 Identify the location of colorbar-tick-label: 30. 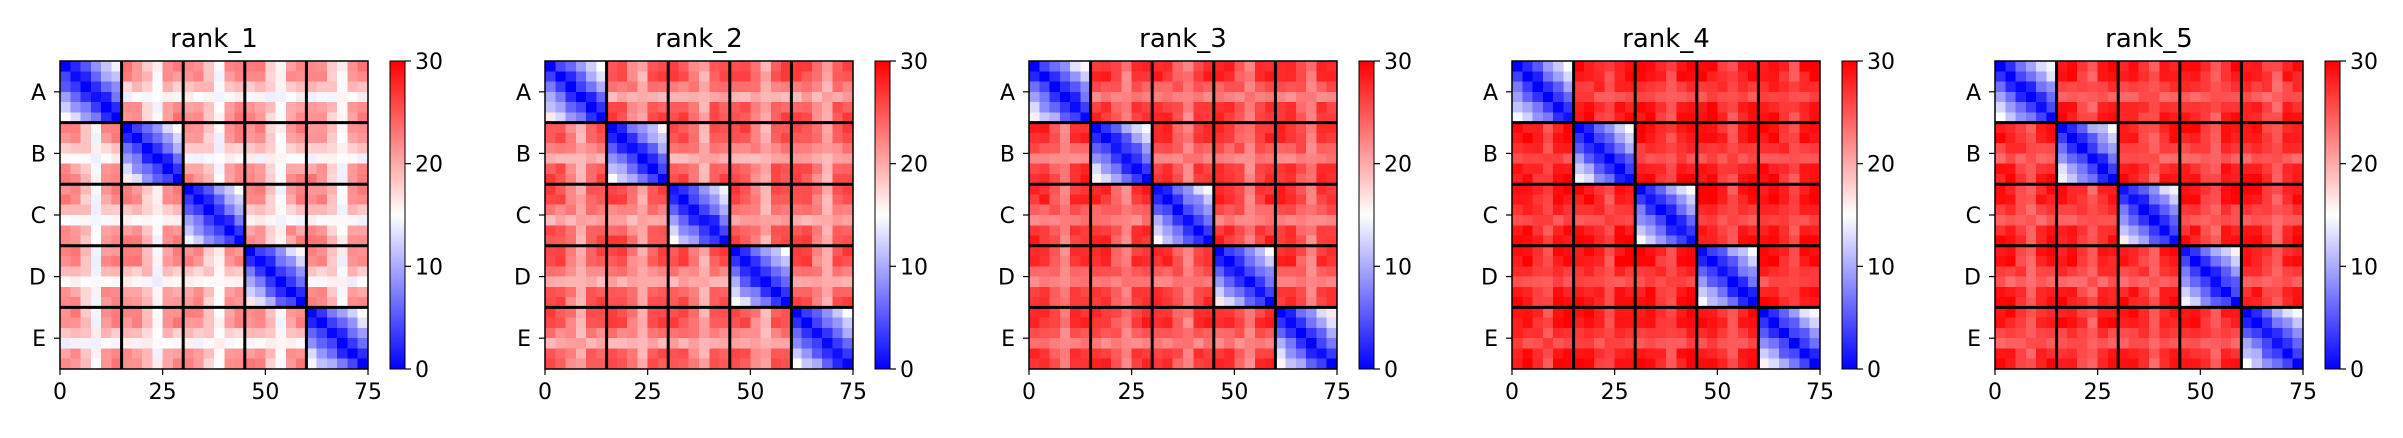
(914, 62).